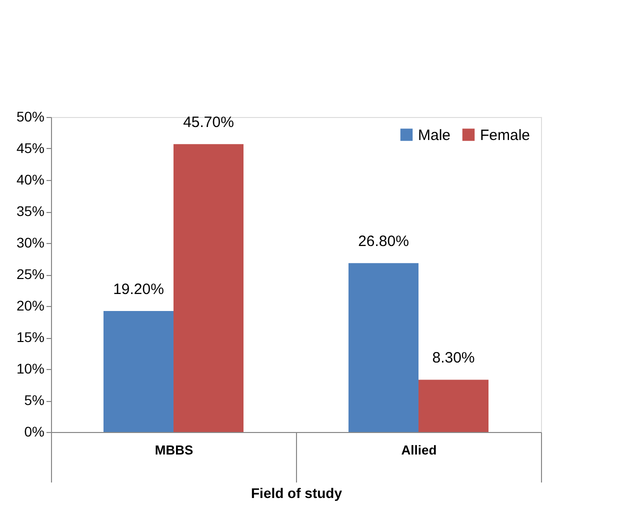 This screenshot has height=519, width=622. What do you see at coordinates (30, 306) in the screenshot?
I see `y-tick-label: 20%` at bounding box center [30, 306].